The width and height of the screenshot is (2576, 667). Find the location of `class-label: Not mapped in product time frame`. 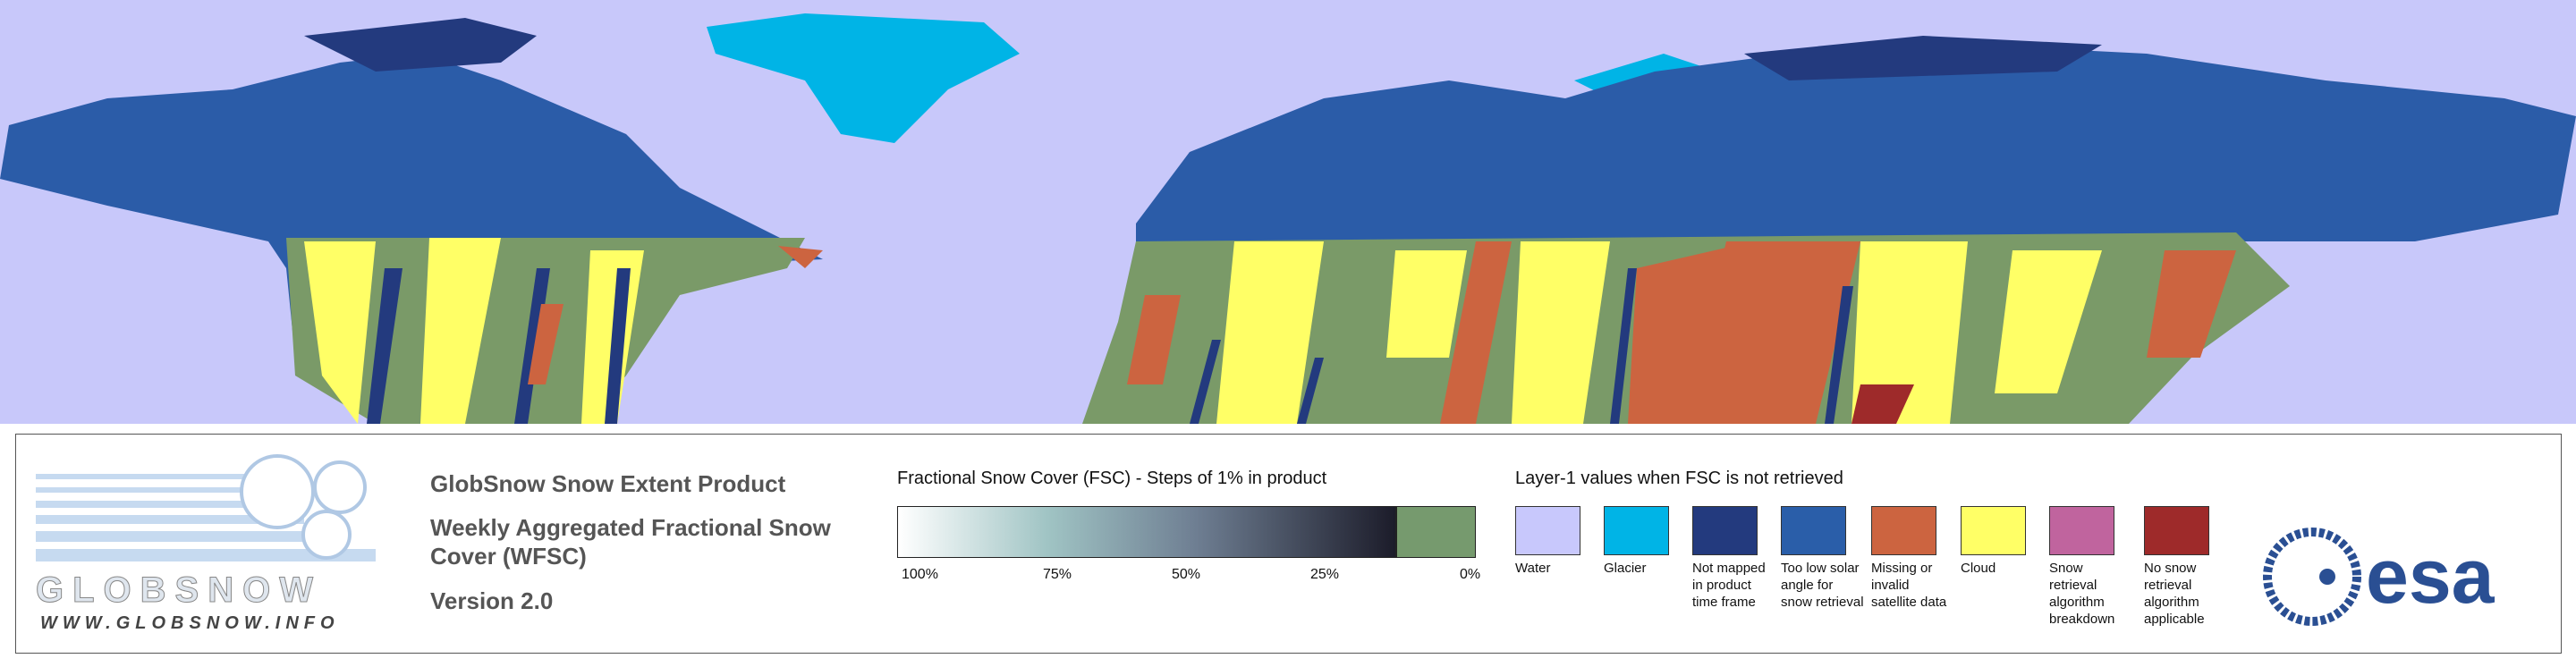

class-label: Not mapped in product time frame is located at coordinates (1729, 585).